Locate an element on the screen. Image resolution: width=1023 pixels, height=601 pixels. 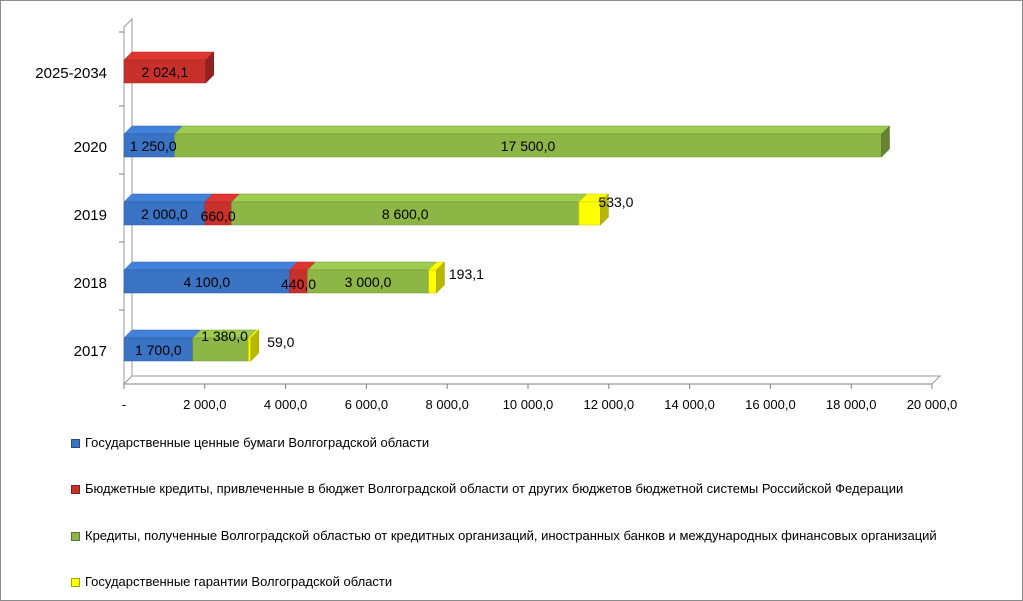
data-label: 2 024,1 is located at coordinates (165, 72).